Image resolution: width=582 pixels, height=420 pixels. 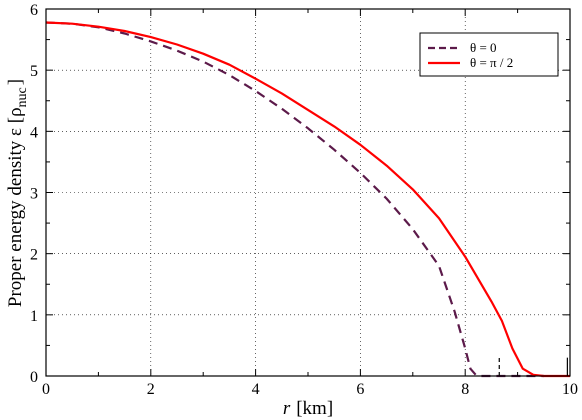 What do you see at coordinates (22, 97) in the screenshot?
I see `y-axis-title-sub: nuc` at bounding box center [22, 97].